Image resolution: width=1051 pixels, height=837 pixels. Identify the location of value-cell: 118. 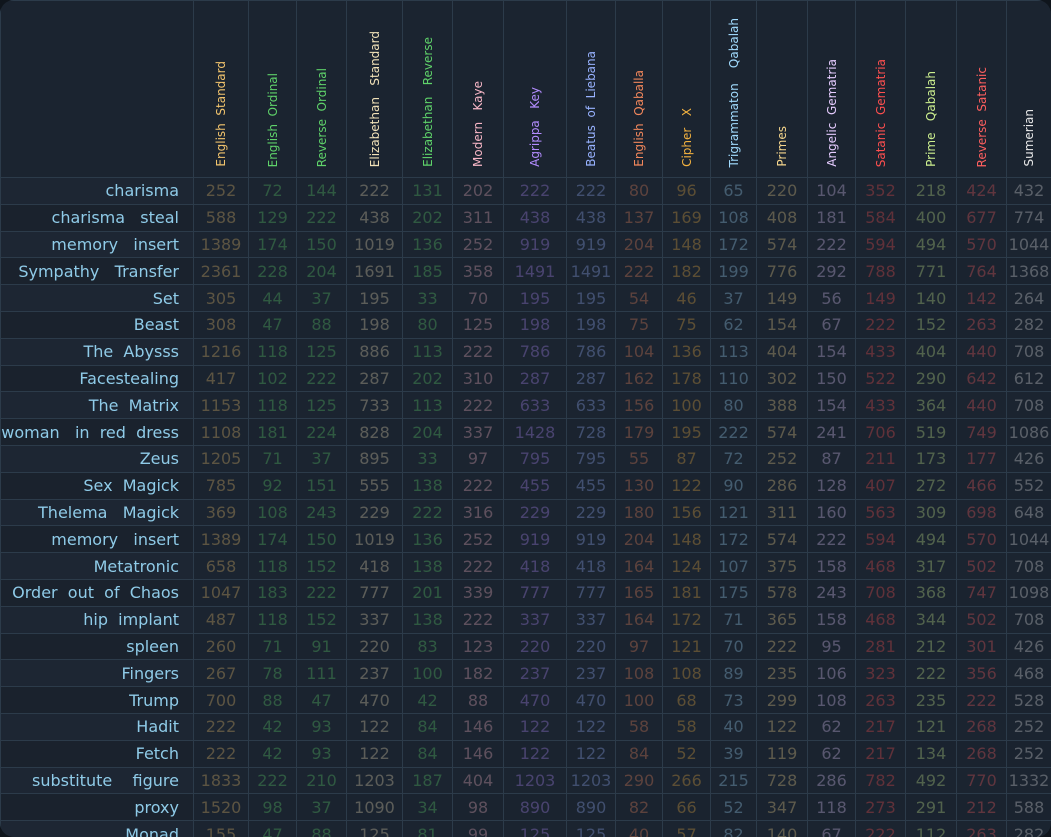
(831, 807).